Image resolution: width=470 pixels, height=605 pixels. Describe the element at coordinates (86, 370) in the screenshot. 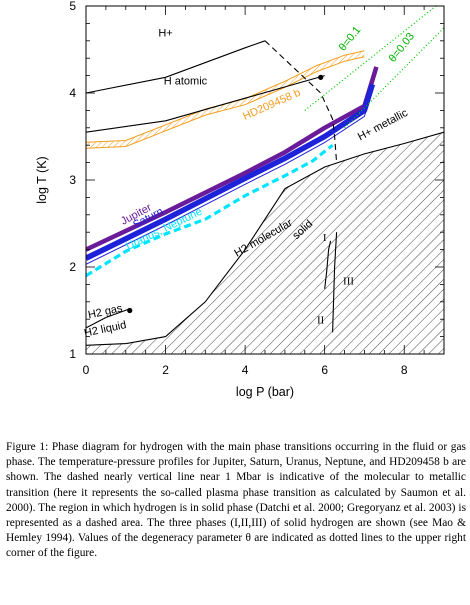

I see `x-tick-label: 0` at that location.